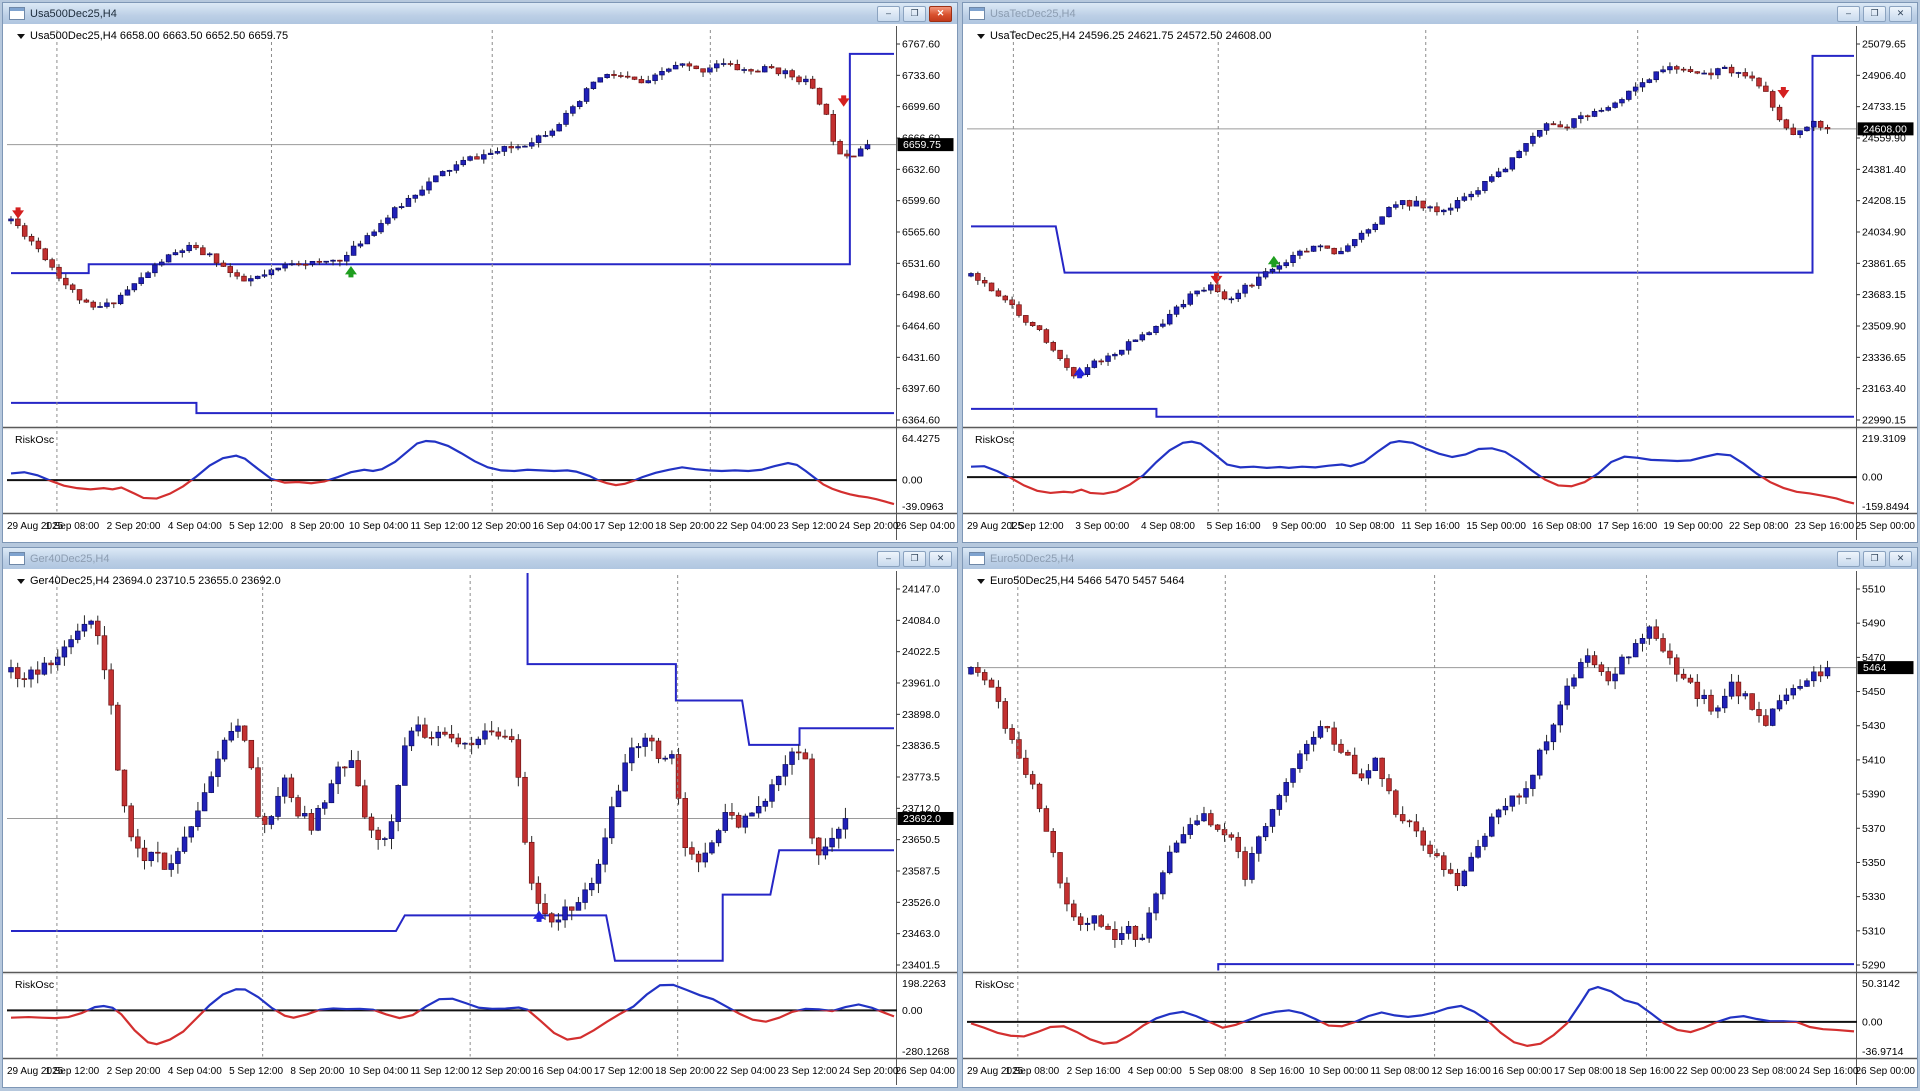 The width and height of the screenshot is (1920, 1091). What do you see at coordinates (1440, 559) in the screenshot?
I see `chart-window-titlebar: Euro50Dec25,H4 – ❐ ✕` at bounding box center [1440, 559].